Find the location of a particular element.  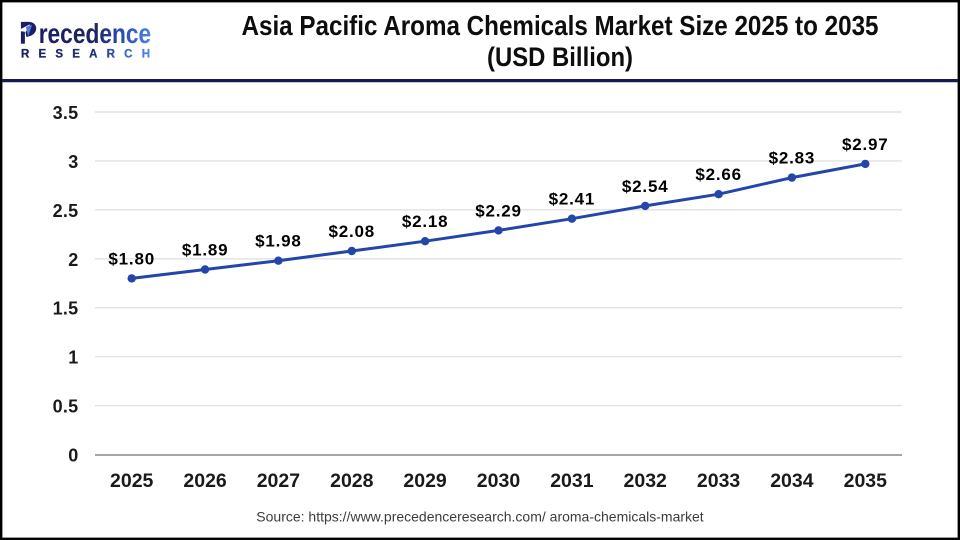

svg-text: $1.80 is located at coordinates (131, 258).